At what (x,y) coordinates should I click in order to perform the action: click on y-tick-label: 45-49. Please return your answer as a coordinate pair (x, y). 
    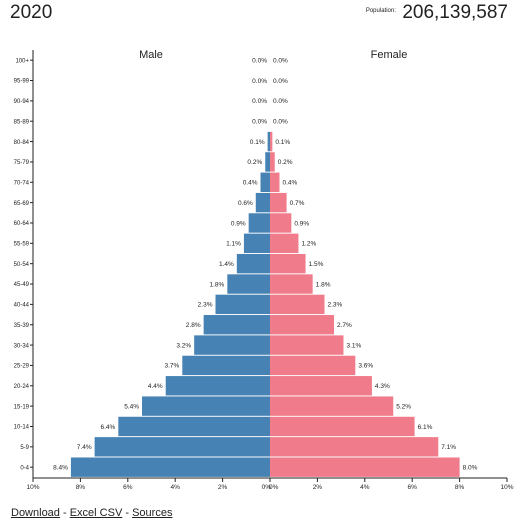
    Looking at the image, I should click on (22, 285).